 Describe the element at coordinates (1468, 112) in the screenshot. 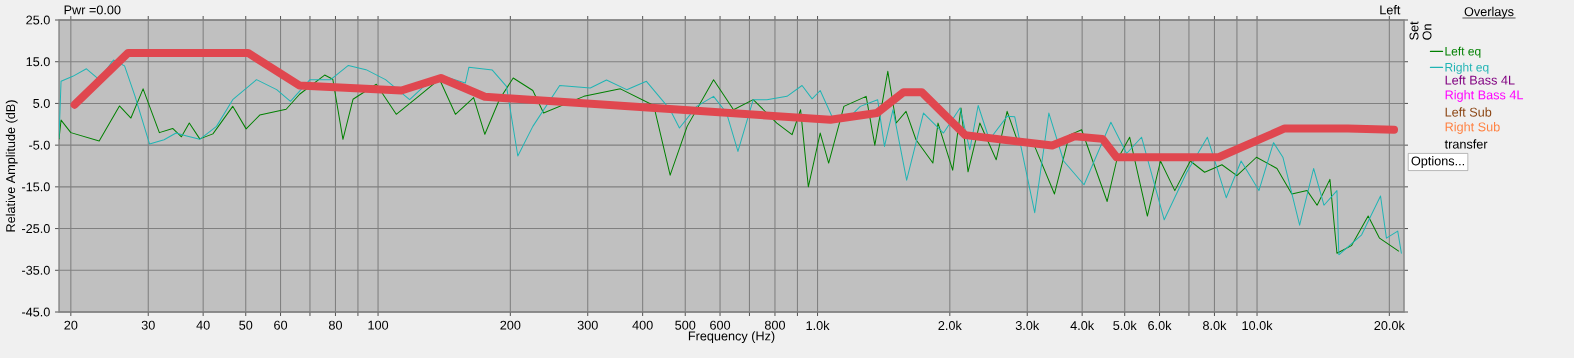

I see `text: Left Sub` at that location.